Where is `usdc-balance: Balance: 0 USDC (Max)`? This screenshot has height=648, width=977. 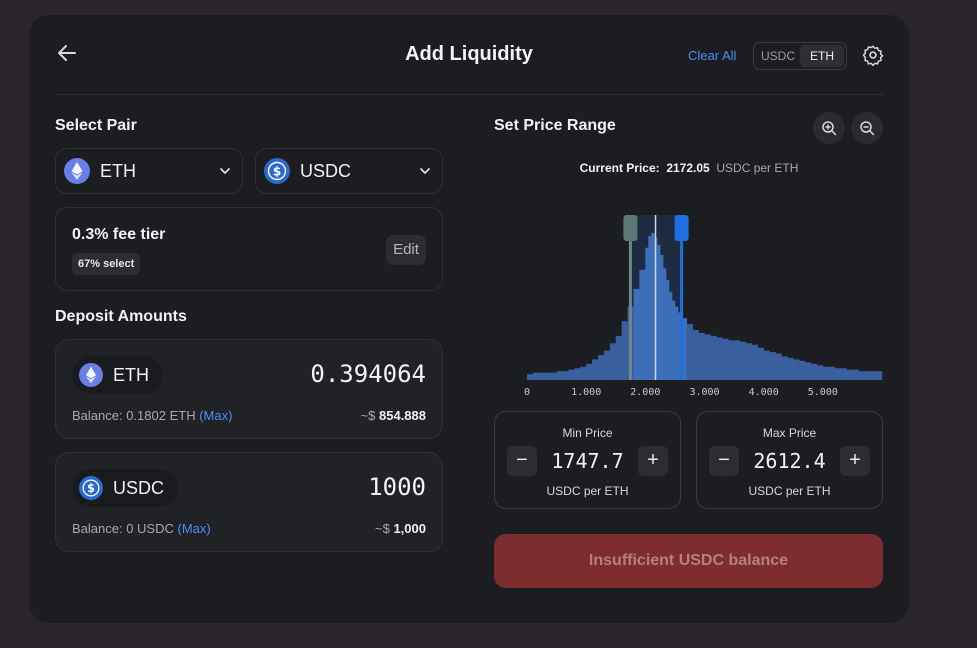
usdc-balance: Balance: 0 USDC (Max) is located at coordinates (141, 528).